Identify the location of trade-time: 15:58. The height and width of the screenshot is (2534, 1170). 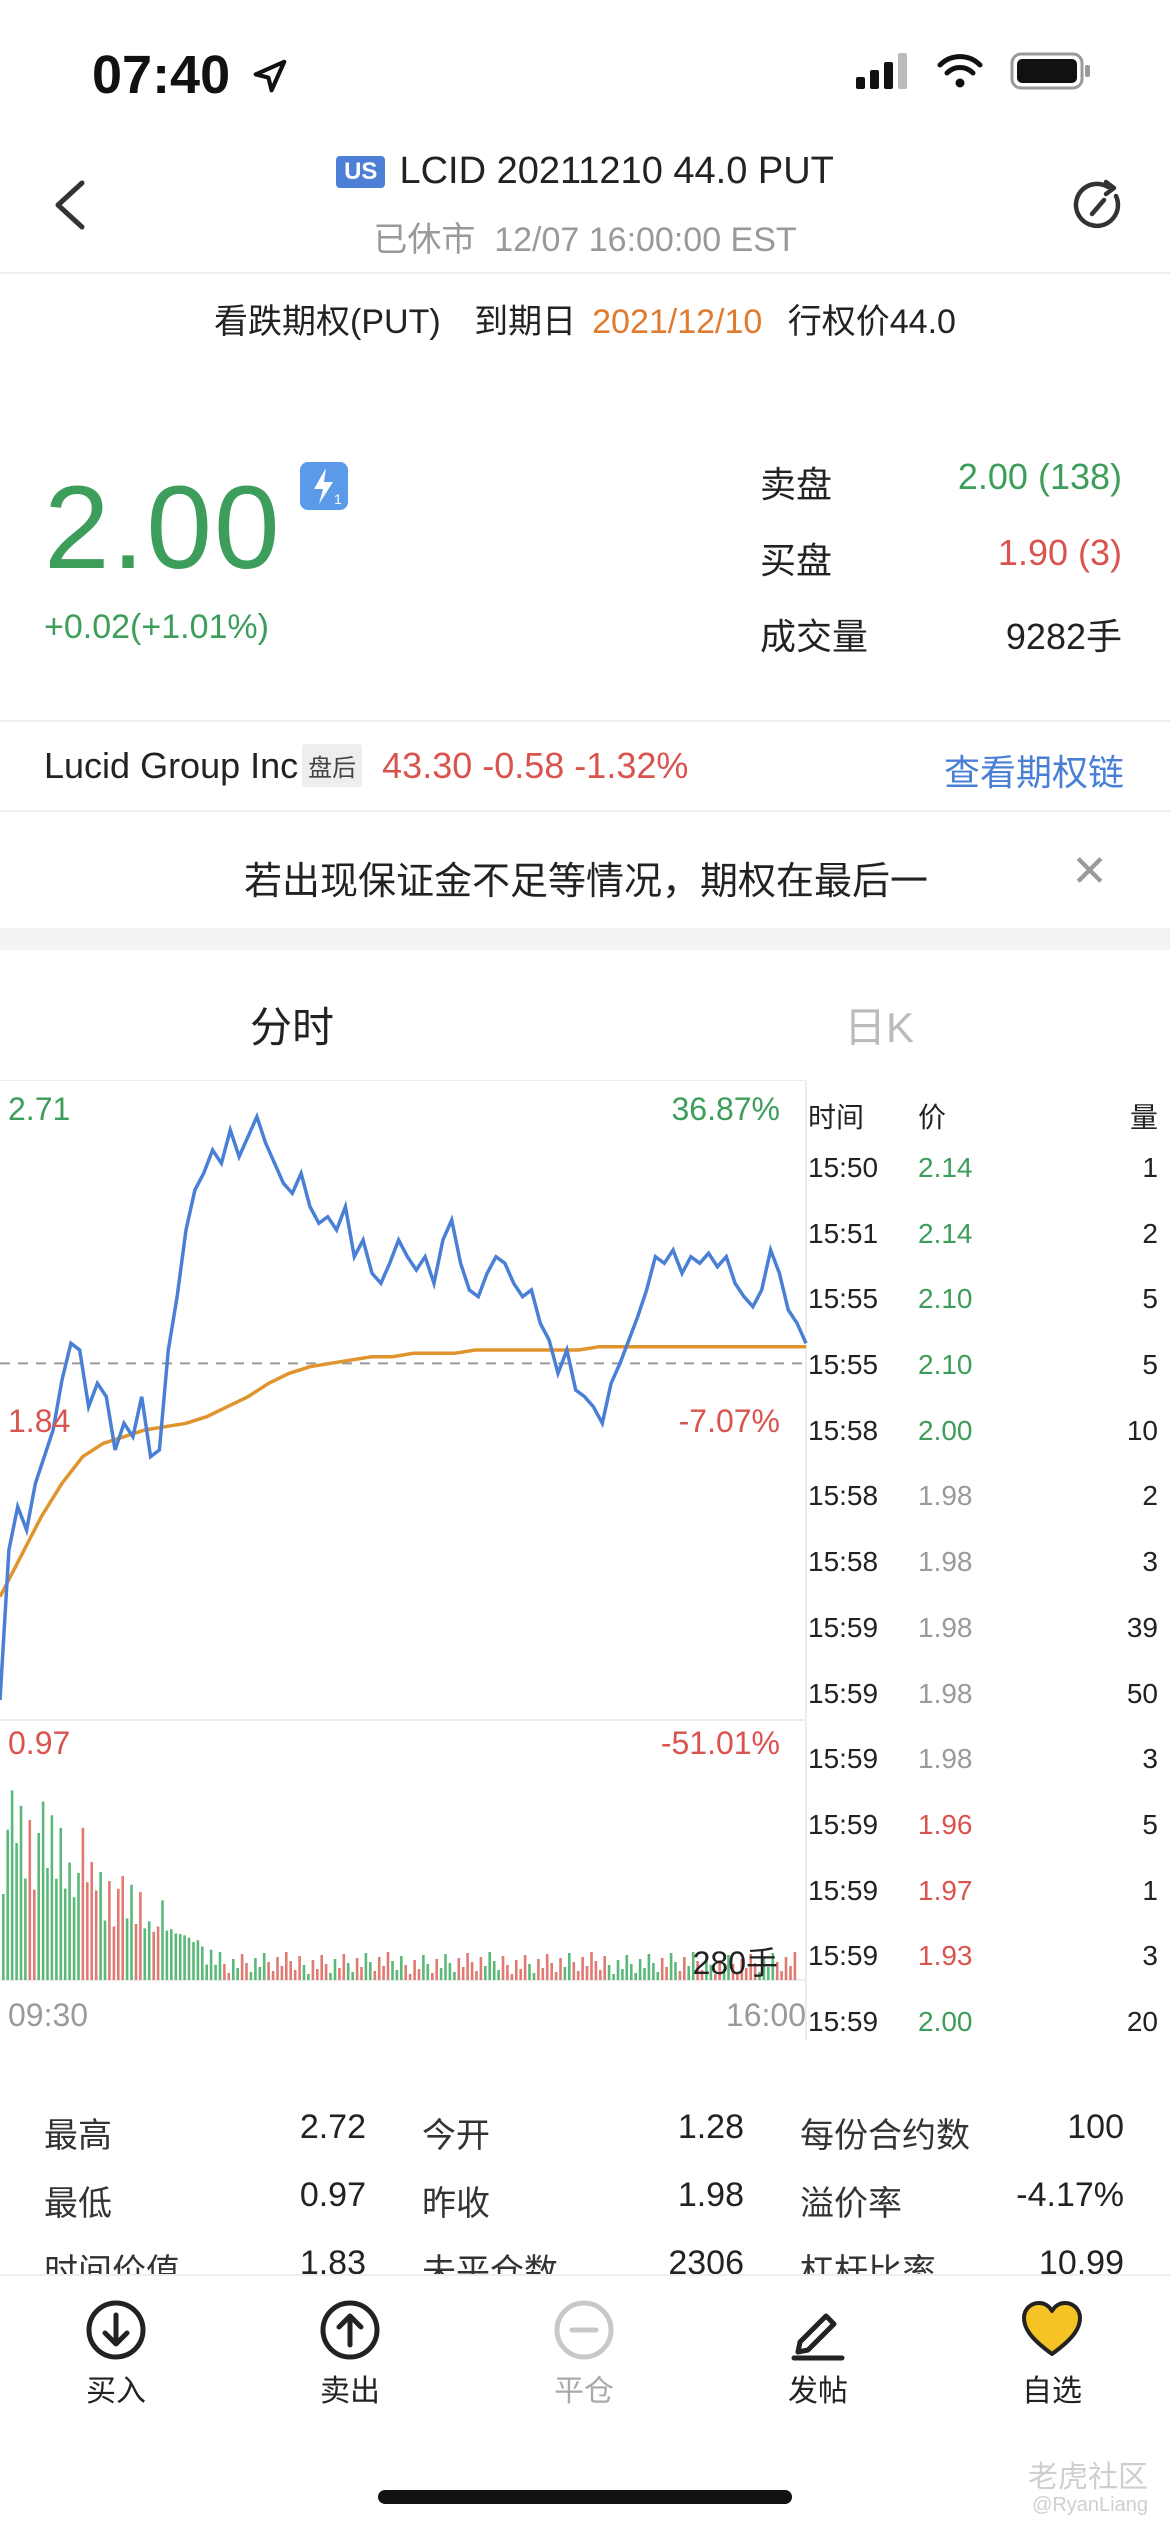
(843, 1496).